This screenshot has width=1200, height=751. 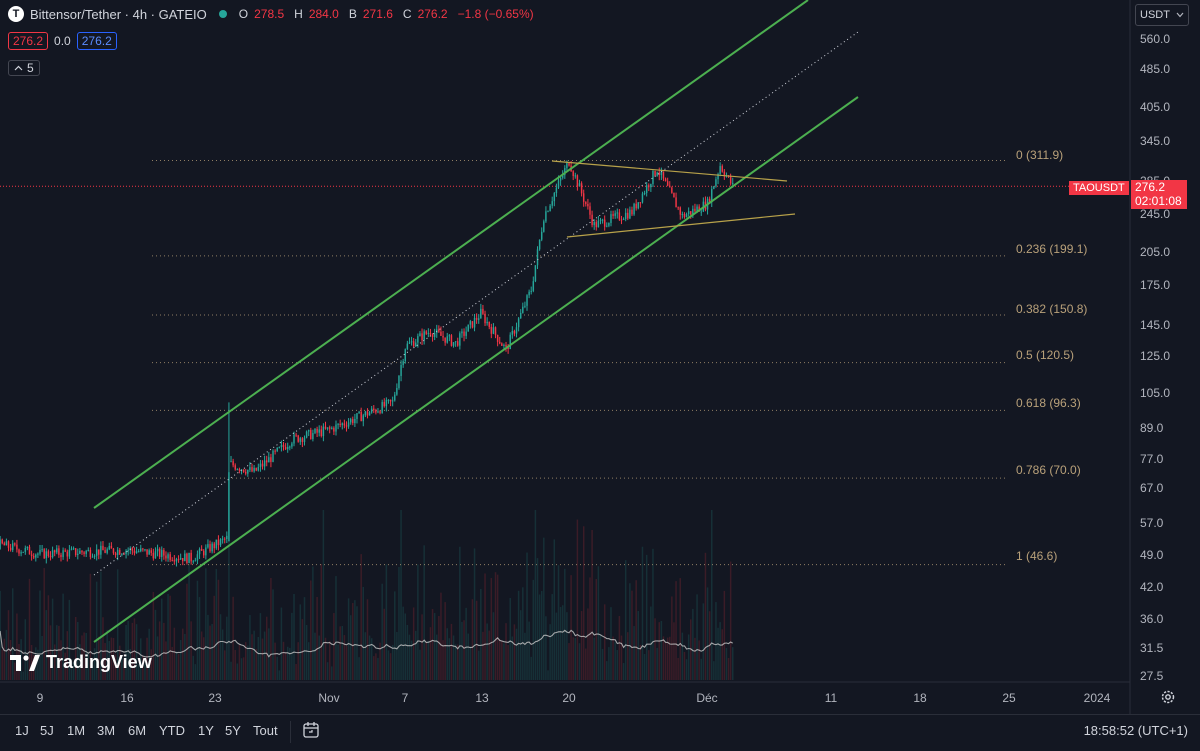 What do you see at coordinates (1152, 523) in the screenshot?
I see `price-tick: 57.0` at bounding box center [1152, 523].